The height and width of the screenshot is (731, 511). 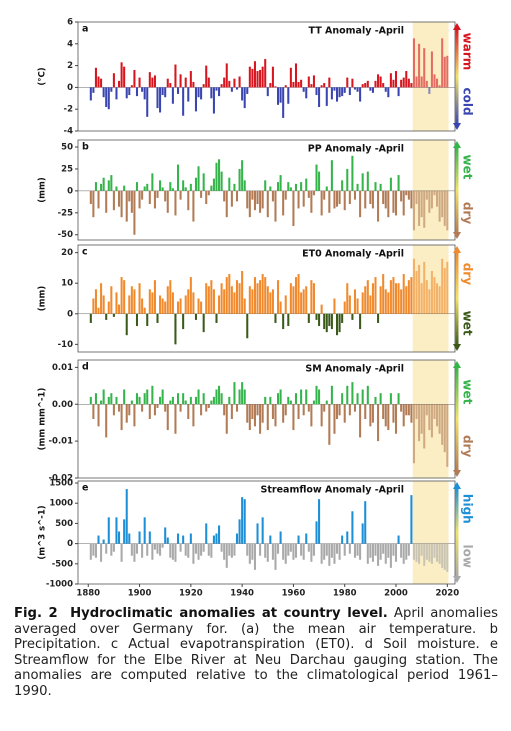 I want to click on legend-arrow, so click(x=457, y=532).